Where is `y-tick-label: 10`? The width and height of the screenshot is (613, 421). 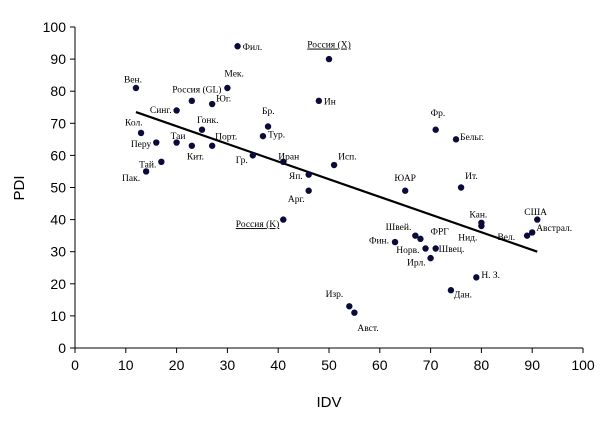
y-tick-label: 10 is located at coordinates (58, 316).